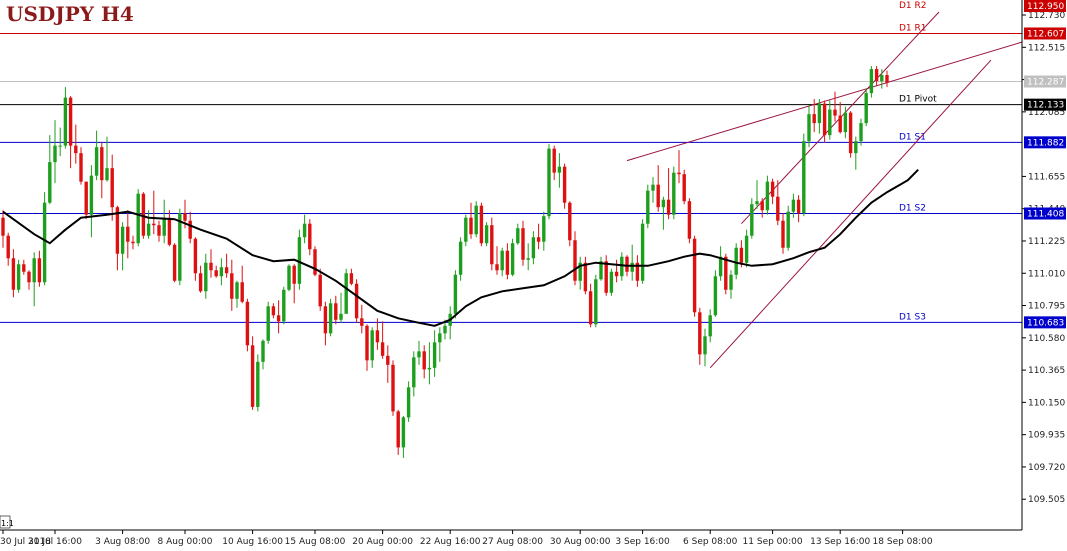 This screenshot has width=1067, height=551. I want to click on x-tick-label-5: 15 Aug 08:00, so click(315, 542).